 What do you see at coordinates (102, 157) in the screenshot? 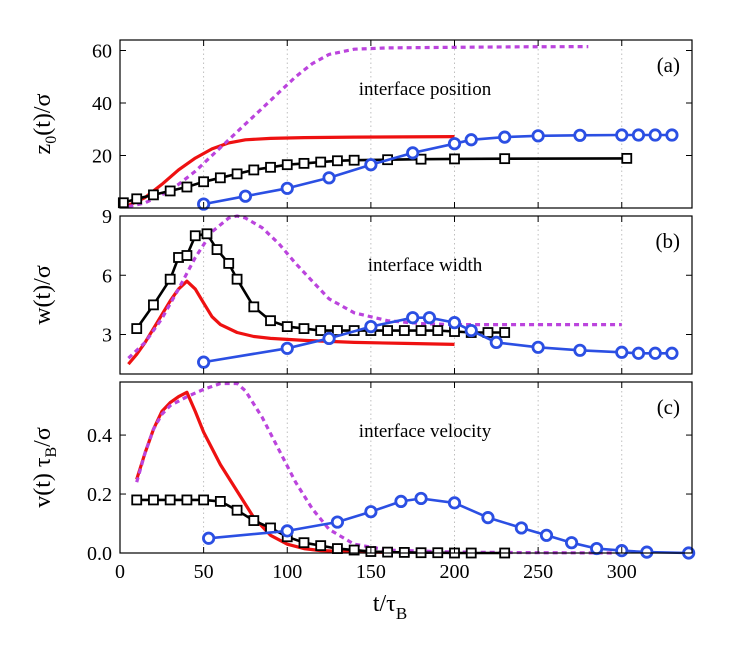
I see `panel-a-ytick-label: 20` at bounding box center [102, 157].